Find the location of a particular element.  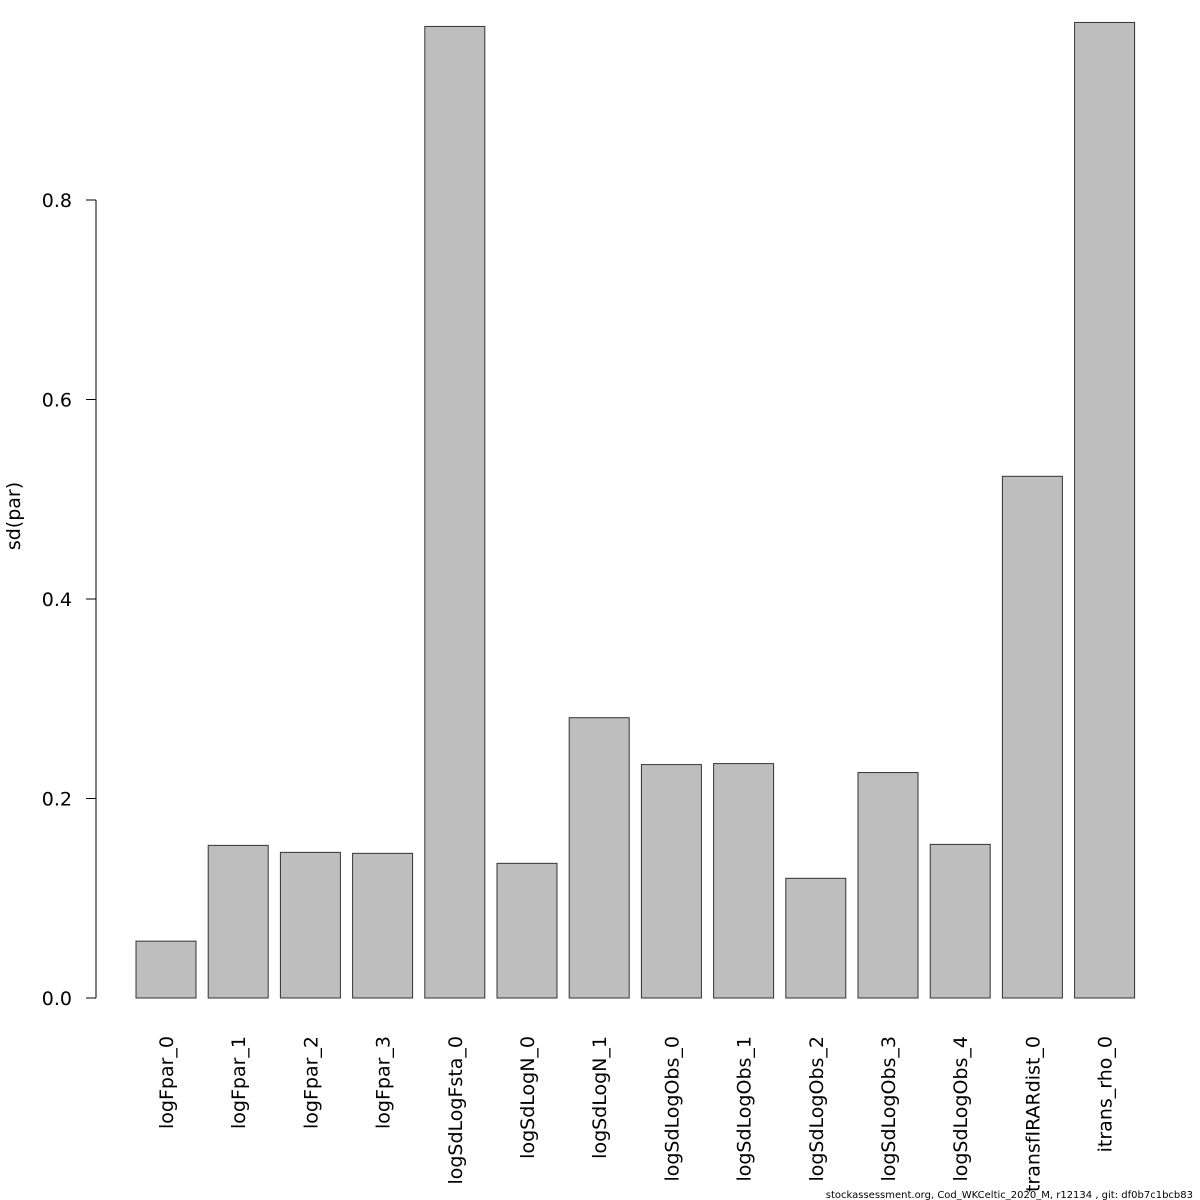

category-label: logFpar_0 is located at coordinates (167, 1082).